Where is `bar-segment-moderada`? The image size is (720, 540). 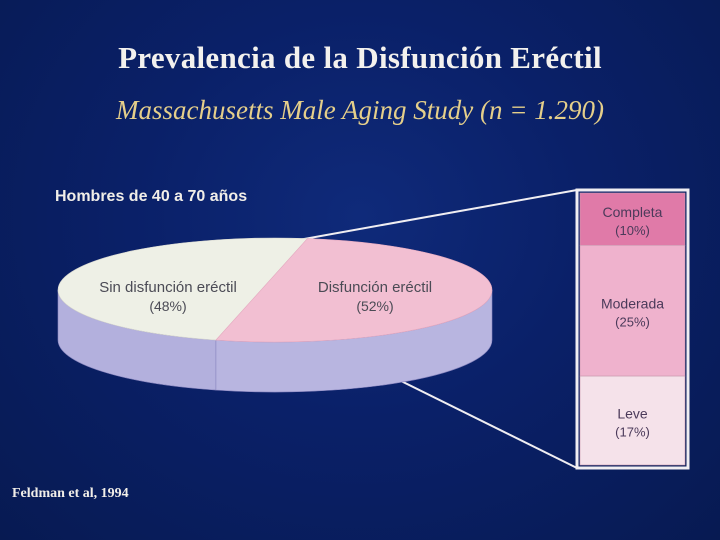
bar-segment-moderada is located at coordinates (632, 311).